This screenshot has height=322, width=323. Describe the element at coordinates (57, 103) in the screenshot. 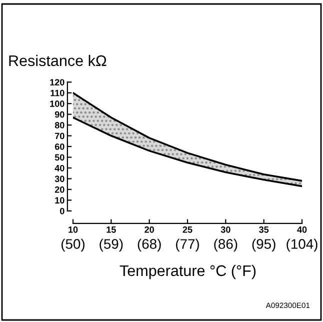

I see `y-tick-label: 100` at that location.